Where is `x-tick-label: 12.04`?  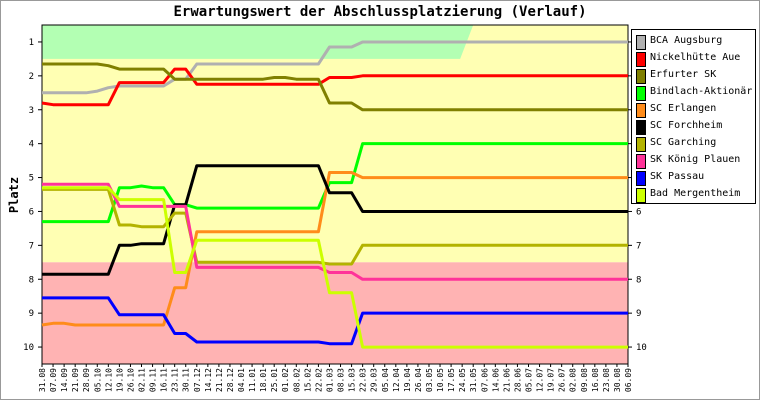 x-tick-label: 12.04 is located at coordinates (396, 380).